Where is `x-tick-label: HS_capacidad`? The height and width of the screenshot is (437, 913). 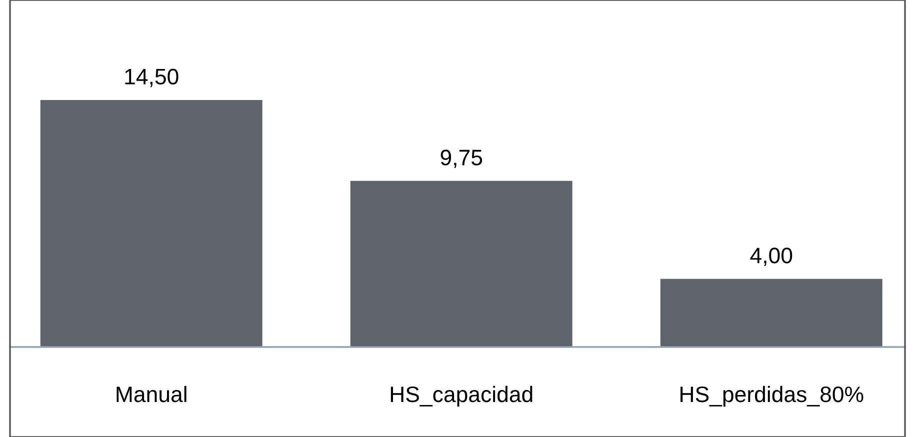
x-tick-label: HS_capacidad is located at coordinates (461, 396).